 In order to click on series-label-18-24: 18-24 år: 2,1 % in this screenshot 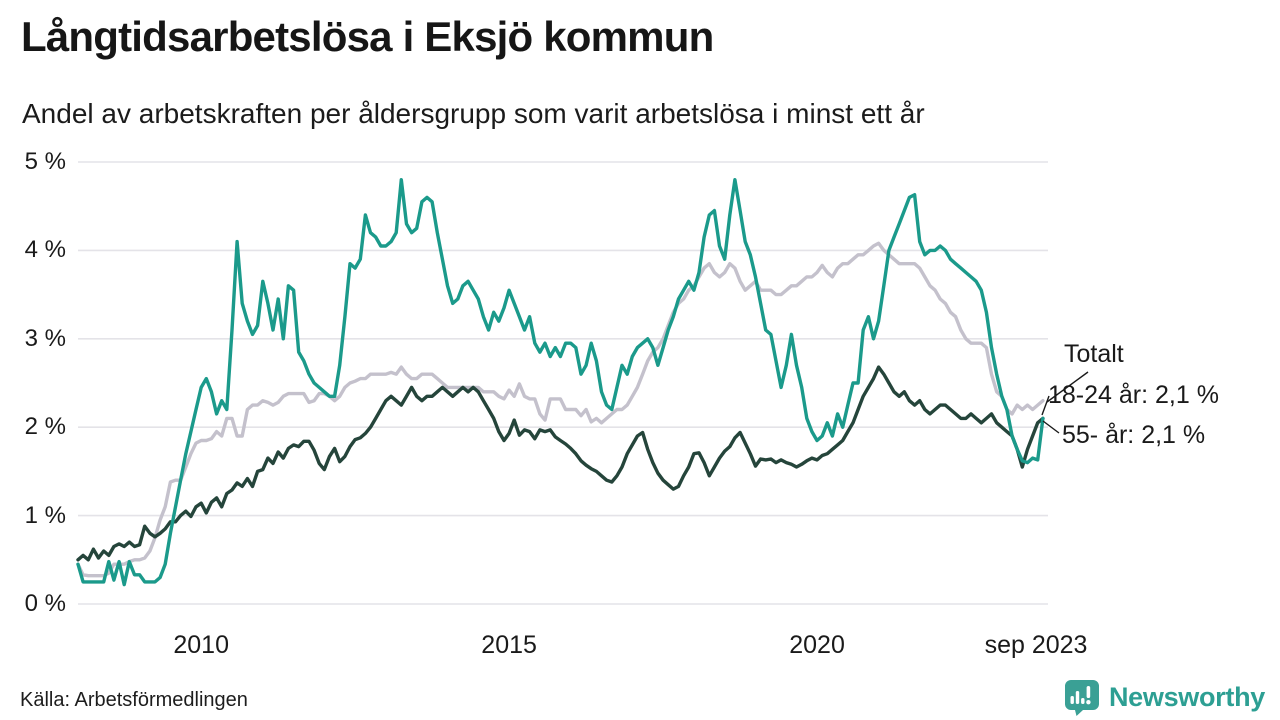, I will do `click(1133, 395)`.